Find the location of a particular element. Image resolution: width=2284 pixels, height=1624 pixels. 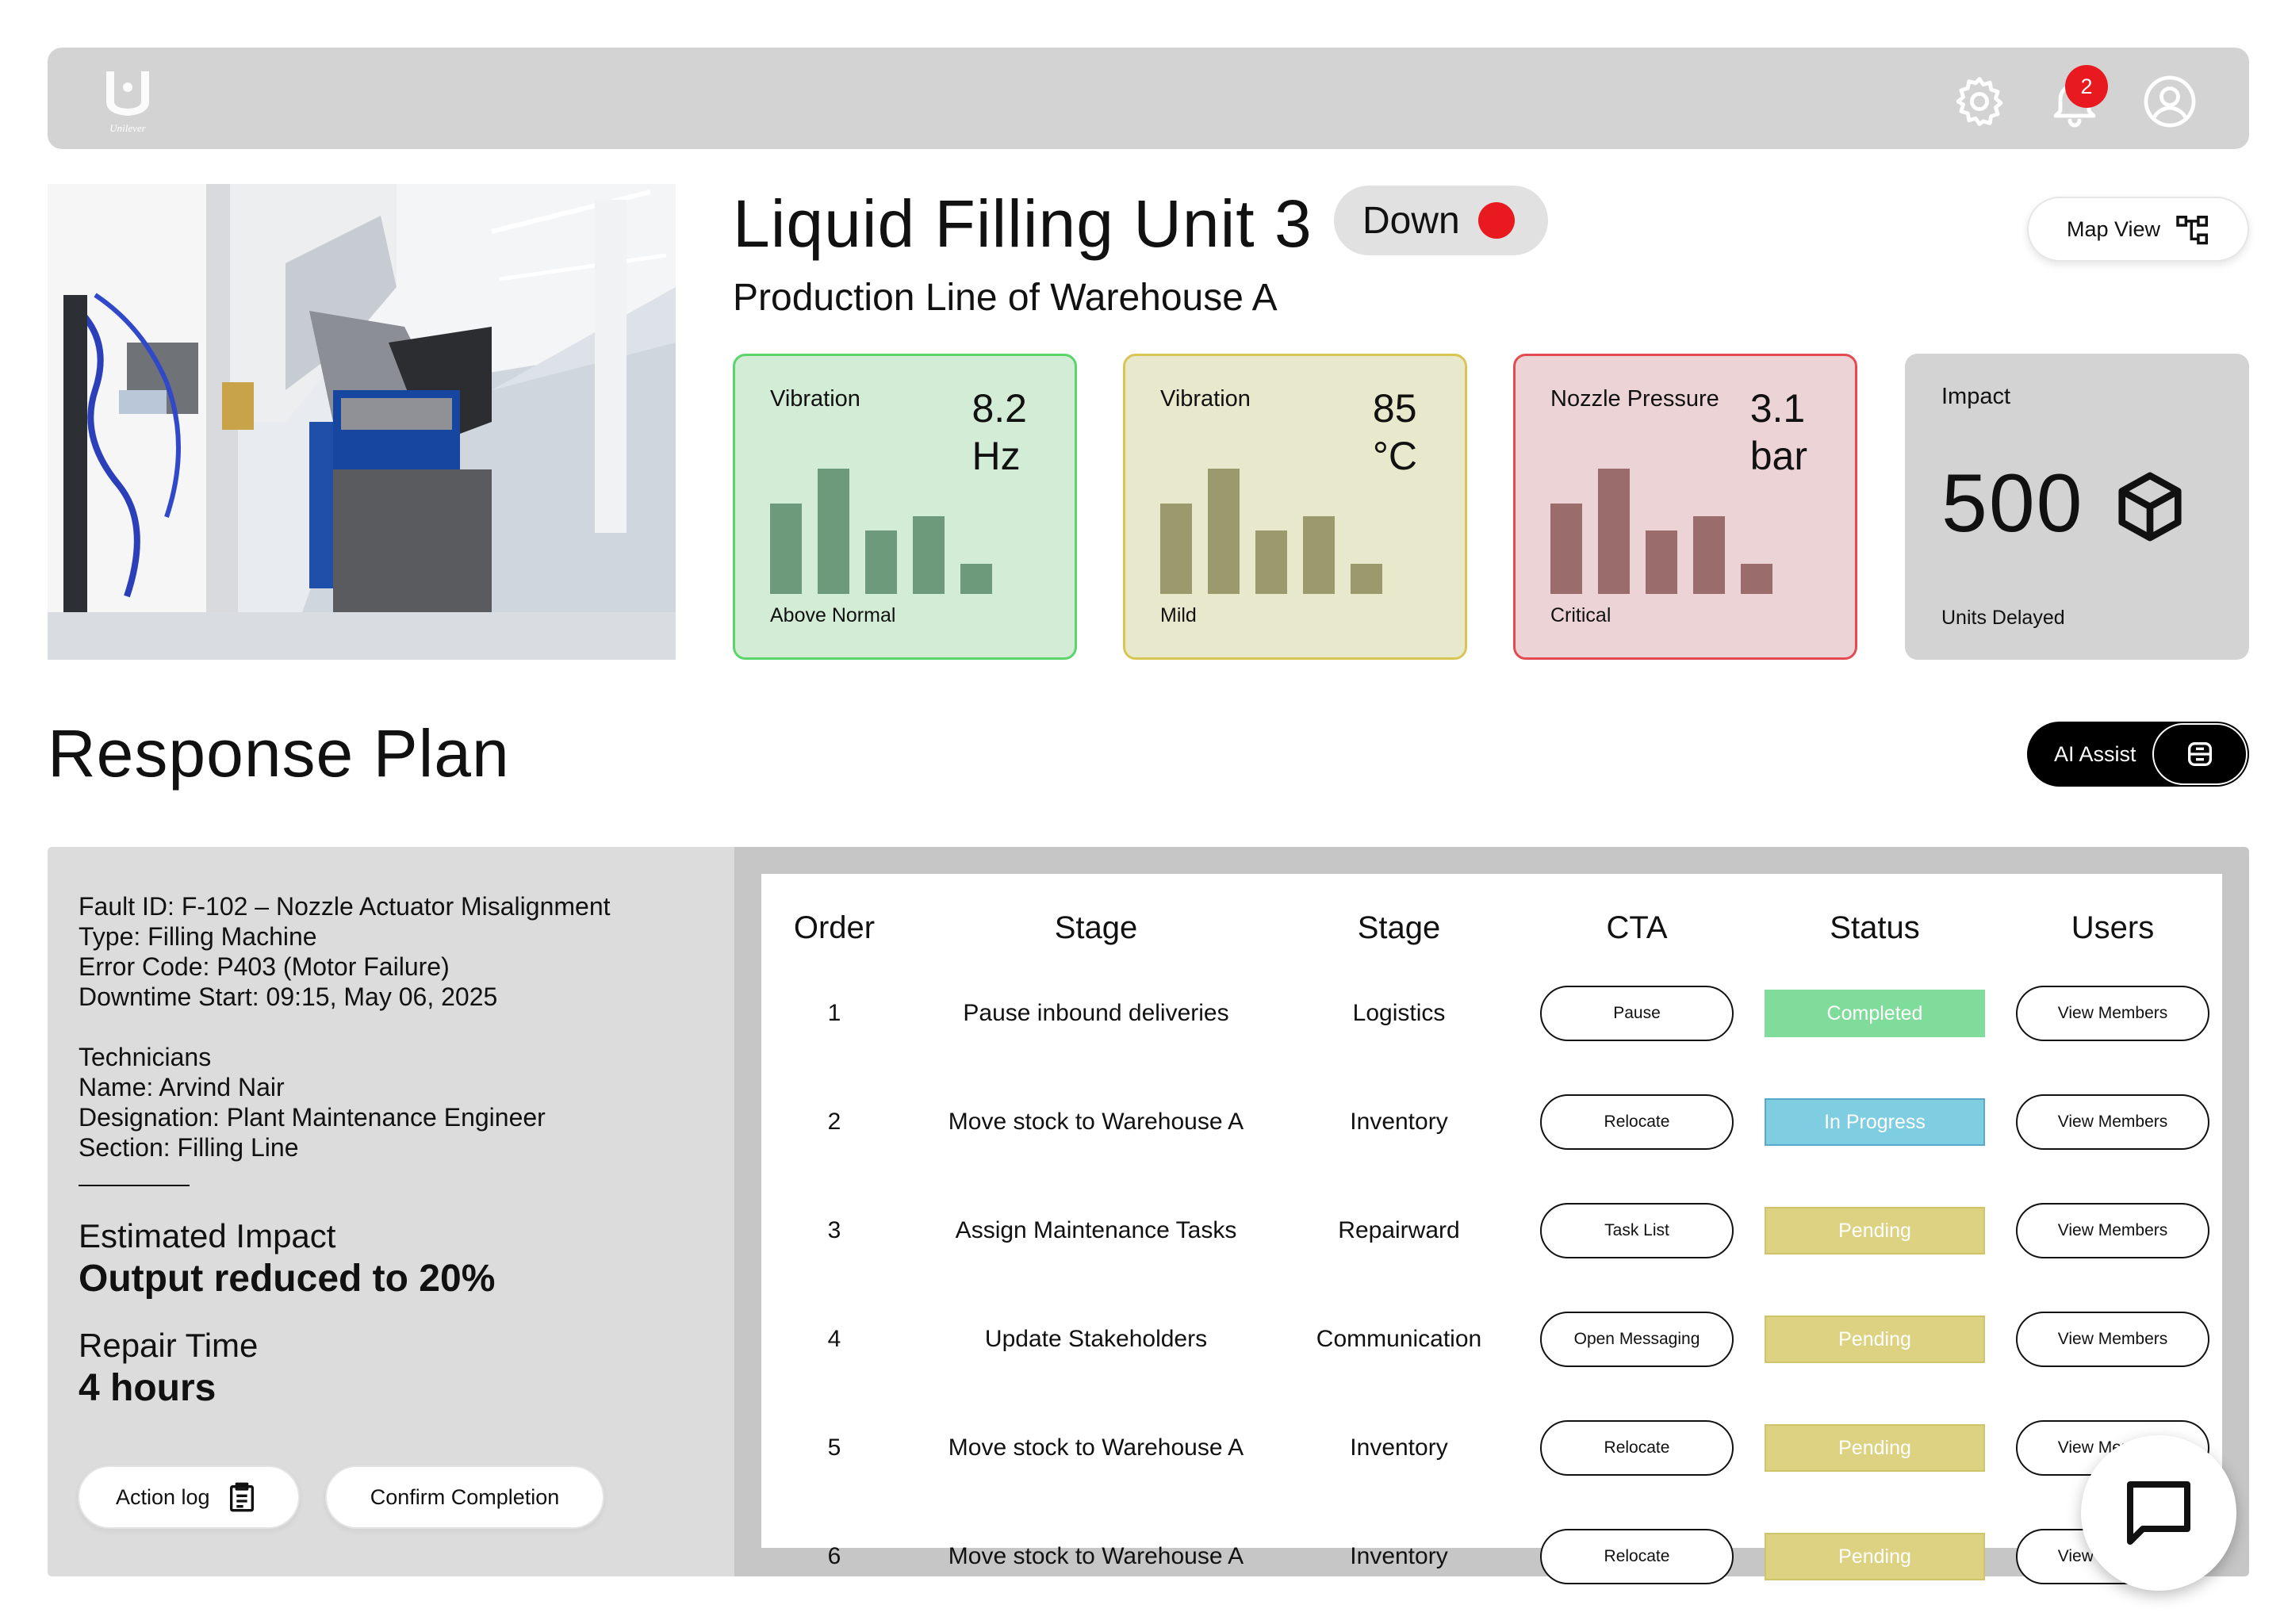

action-log-button: Action log is located at coordinates (189, 1497).